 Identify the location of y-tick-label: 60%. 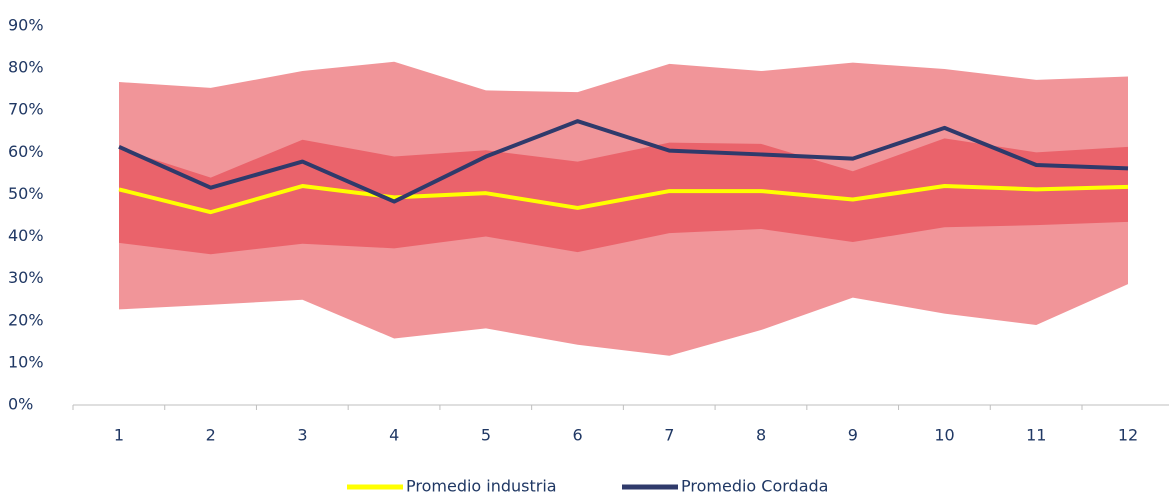
(26, 151).